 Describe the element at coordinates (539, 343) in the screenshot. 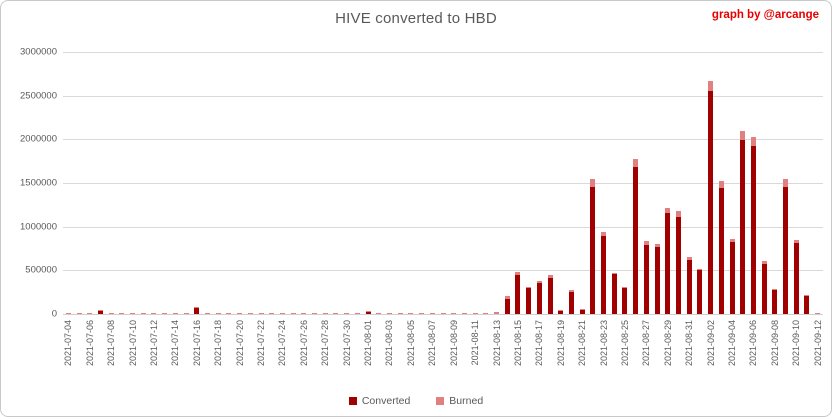

I see `x-axis-tick-label: 2021-08-17` at that location.